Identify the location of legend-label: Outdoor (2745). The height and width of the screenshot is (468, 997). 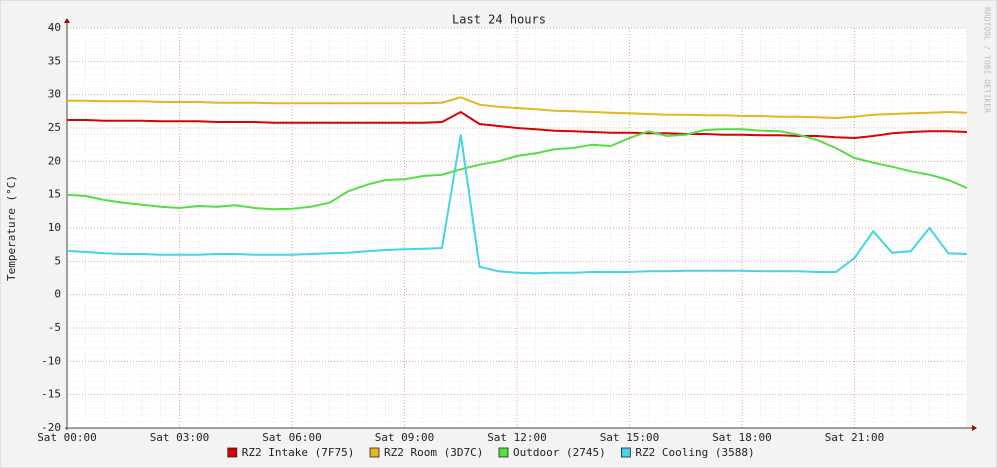
(559, 452).